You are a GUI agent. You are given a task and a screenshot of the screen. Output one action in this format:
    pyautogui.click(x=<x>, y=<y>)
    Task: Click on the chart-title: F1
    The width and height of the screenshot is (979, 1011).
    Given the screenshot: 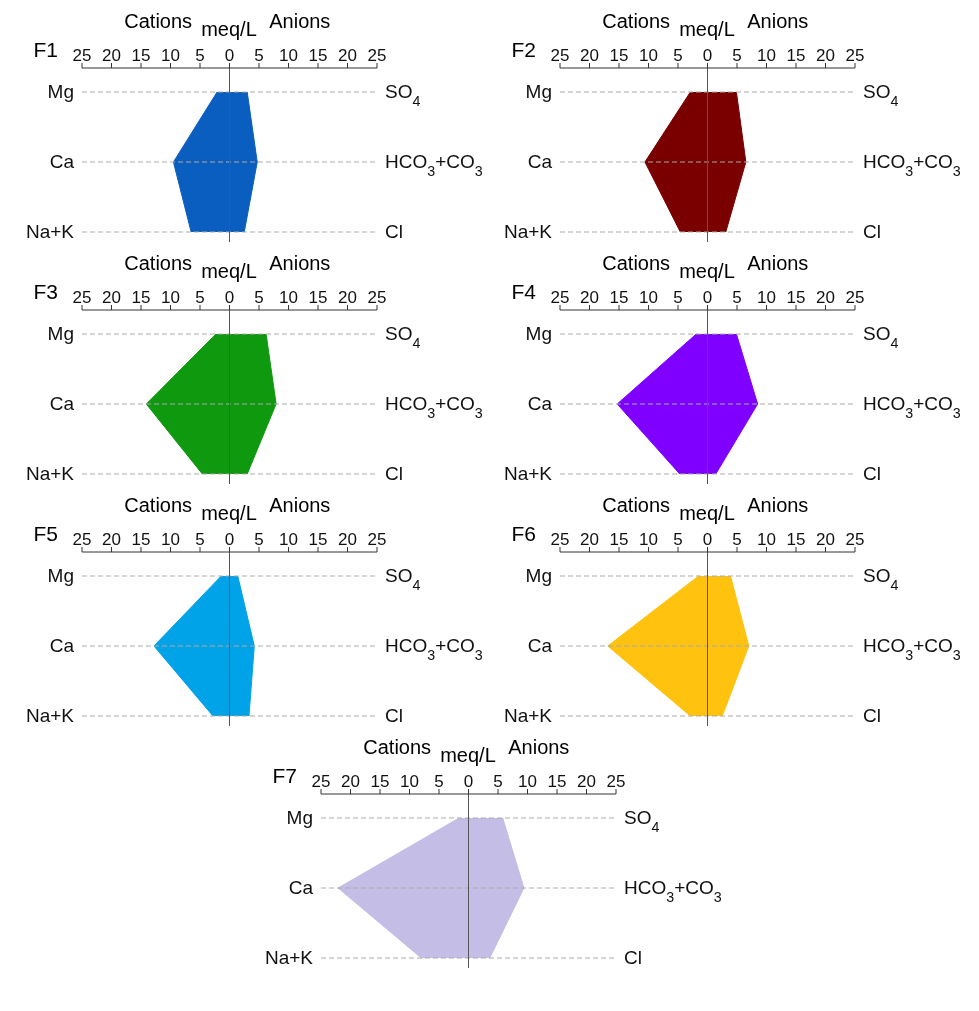 What is the action you would take?
    pyautogui.click(x=46, y=50)
    